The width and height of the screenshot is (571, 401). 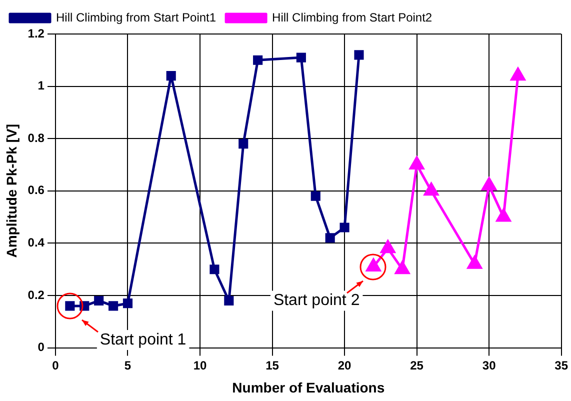 I want to click on legend-label: Hill Climbing from Start Point2, so click(x=352, y=17).